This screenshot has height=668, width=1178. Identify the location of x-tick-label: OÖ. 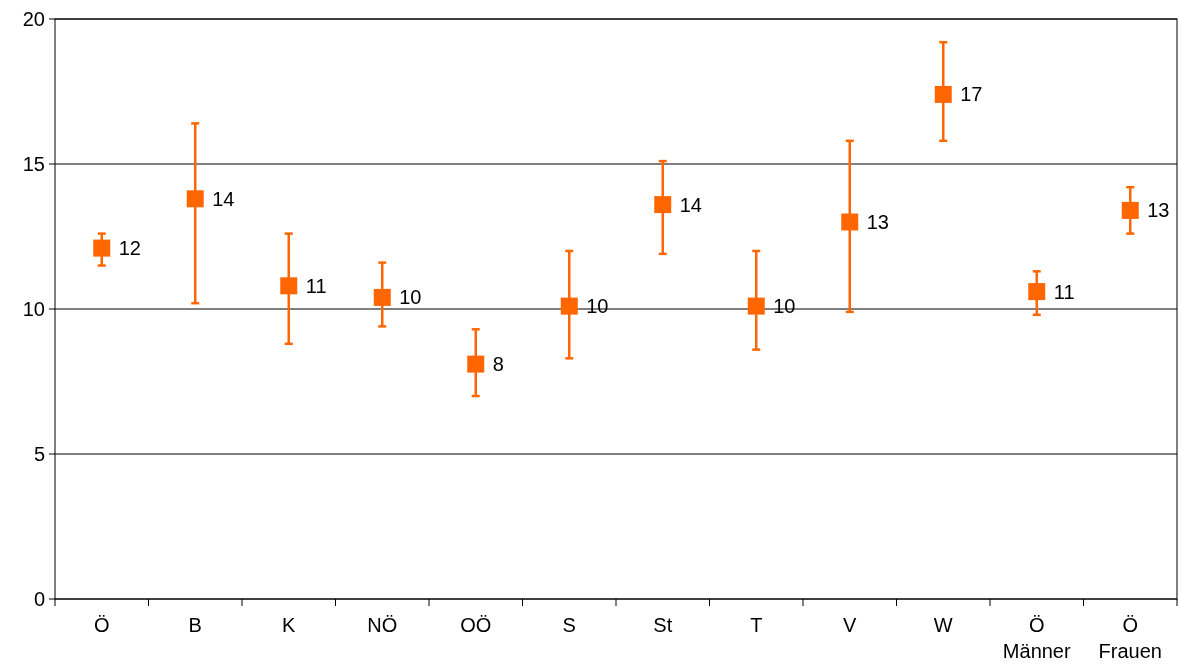
(476, 625).